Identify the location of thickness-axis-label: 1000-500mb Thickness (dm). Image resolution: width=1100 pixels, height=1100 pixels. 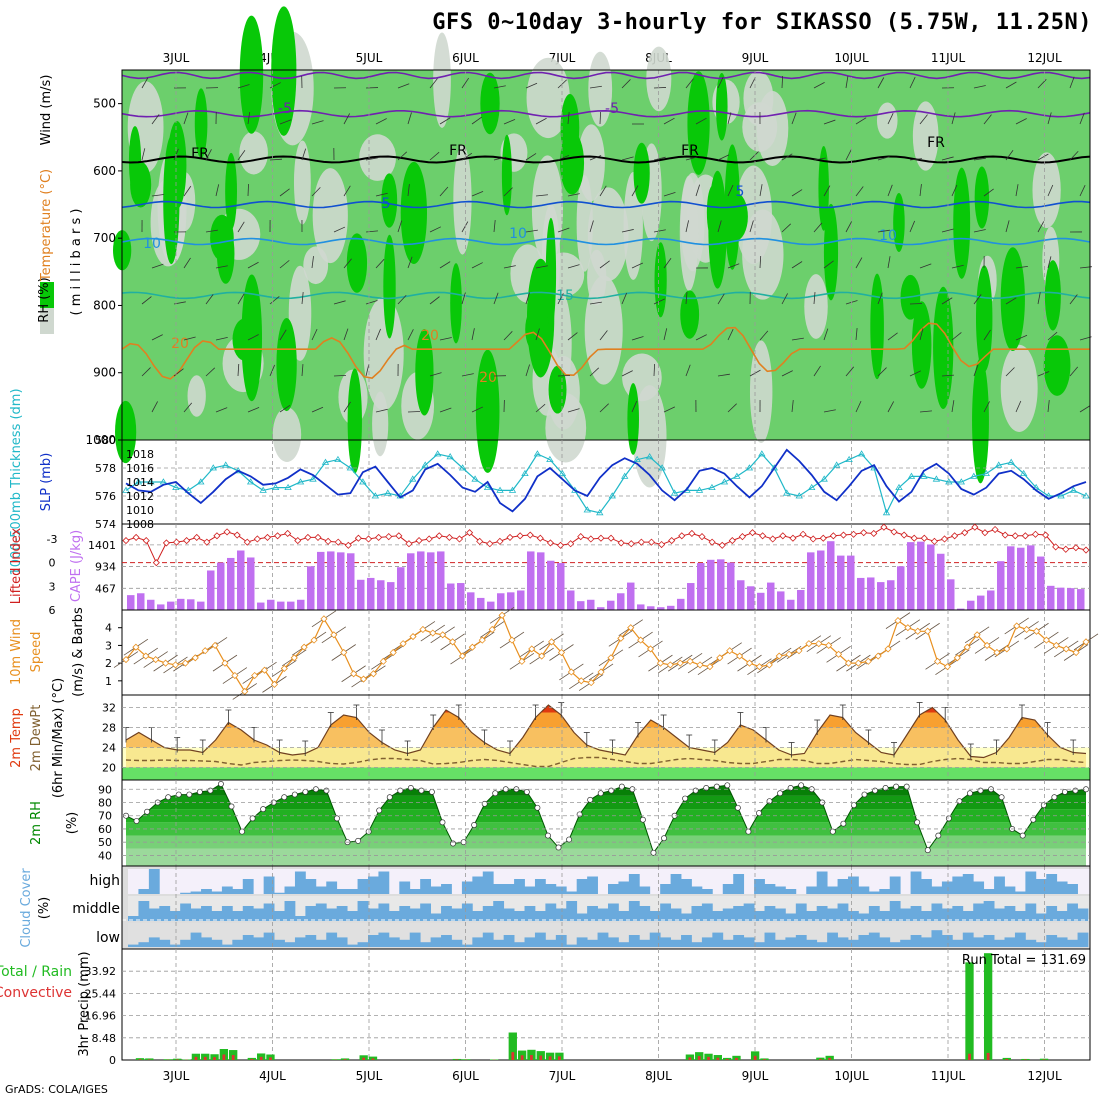
(16, 481).